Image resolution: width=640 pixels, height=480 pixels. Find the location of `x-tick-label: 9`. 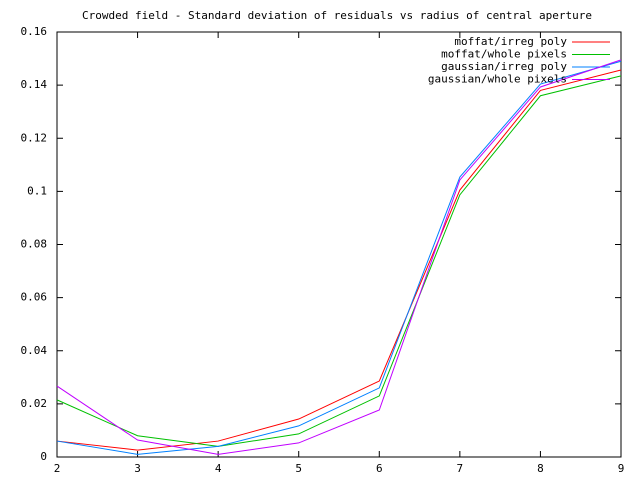

x-tick-label: 9 is located at coordinates (621, 468).